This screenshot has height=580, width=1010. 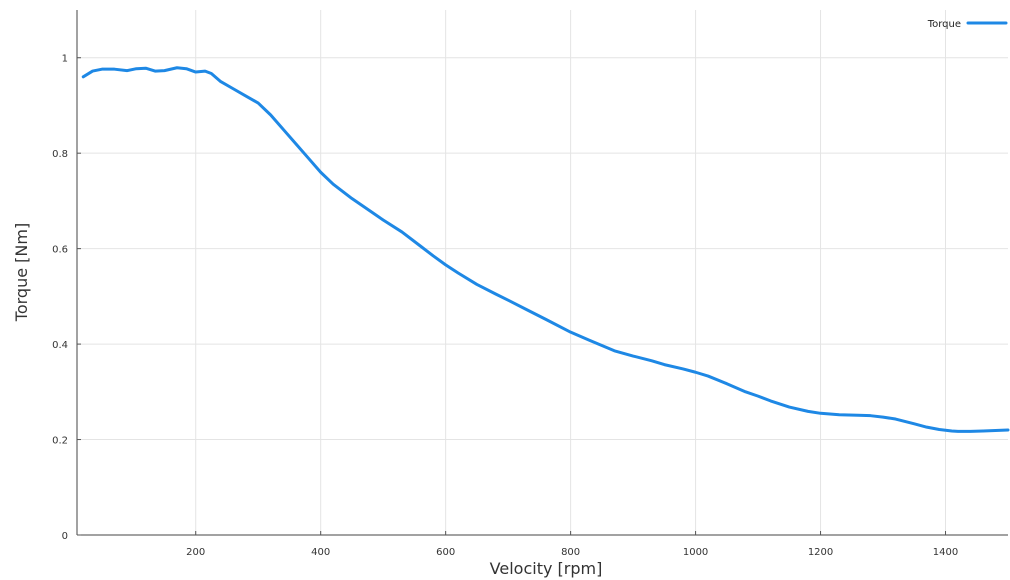 I want to click on x-tick-label: 1000, so click(x=695, y=552).